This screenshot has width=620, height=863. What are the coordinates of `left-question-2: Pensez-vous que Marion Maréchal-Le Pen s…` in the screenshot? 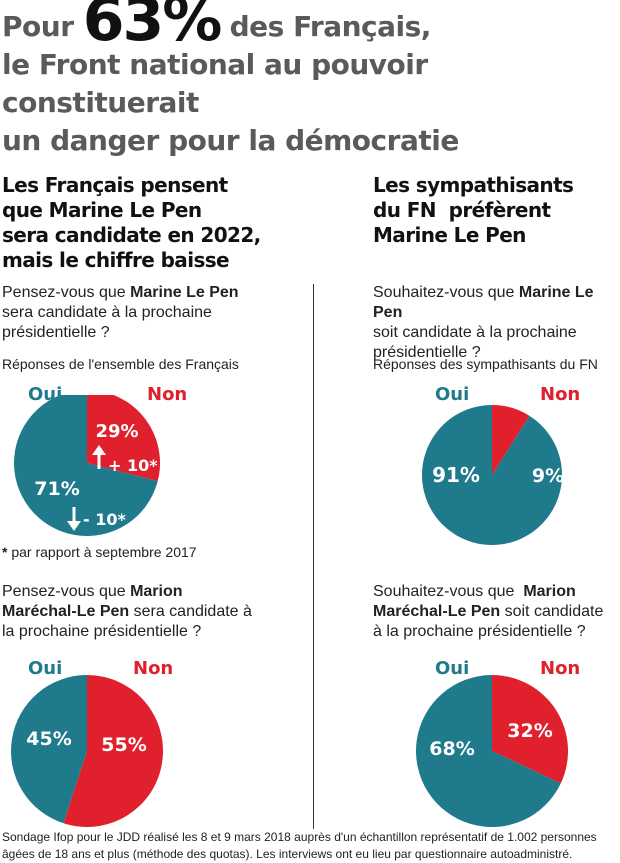 It's located at (127, 612).